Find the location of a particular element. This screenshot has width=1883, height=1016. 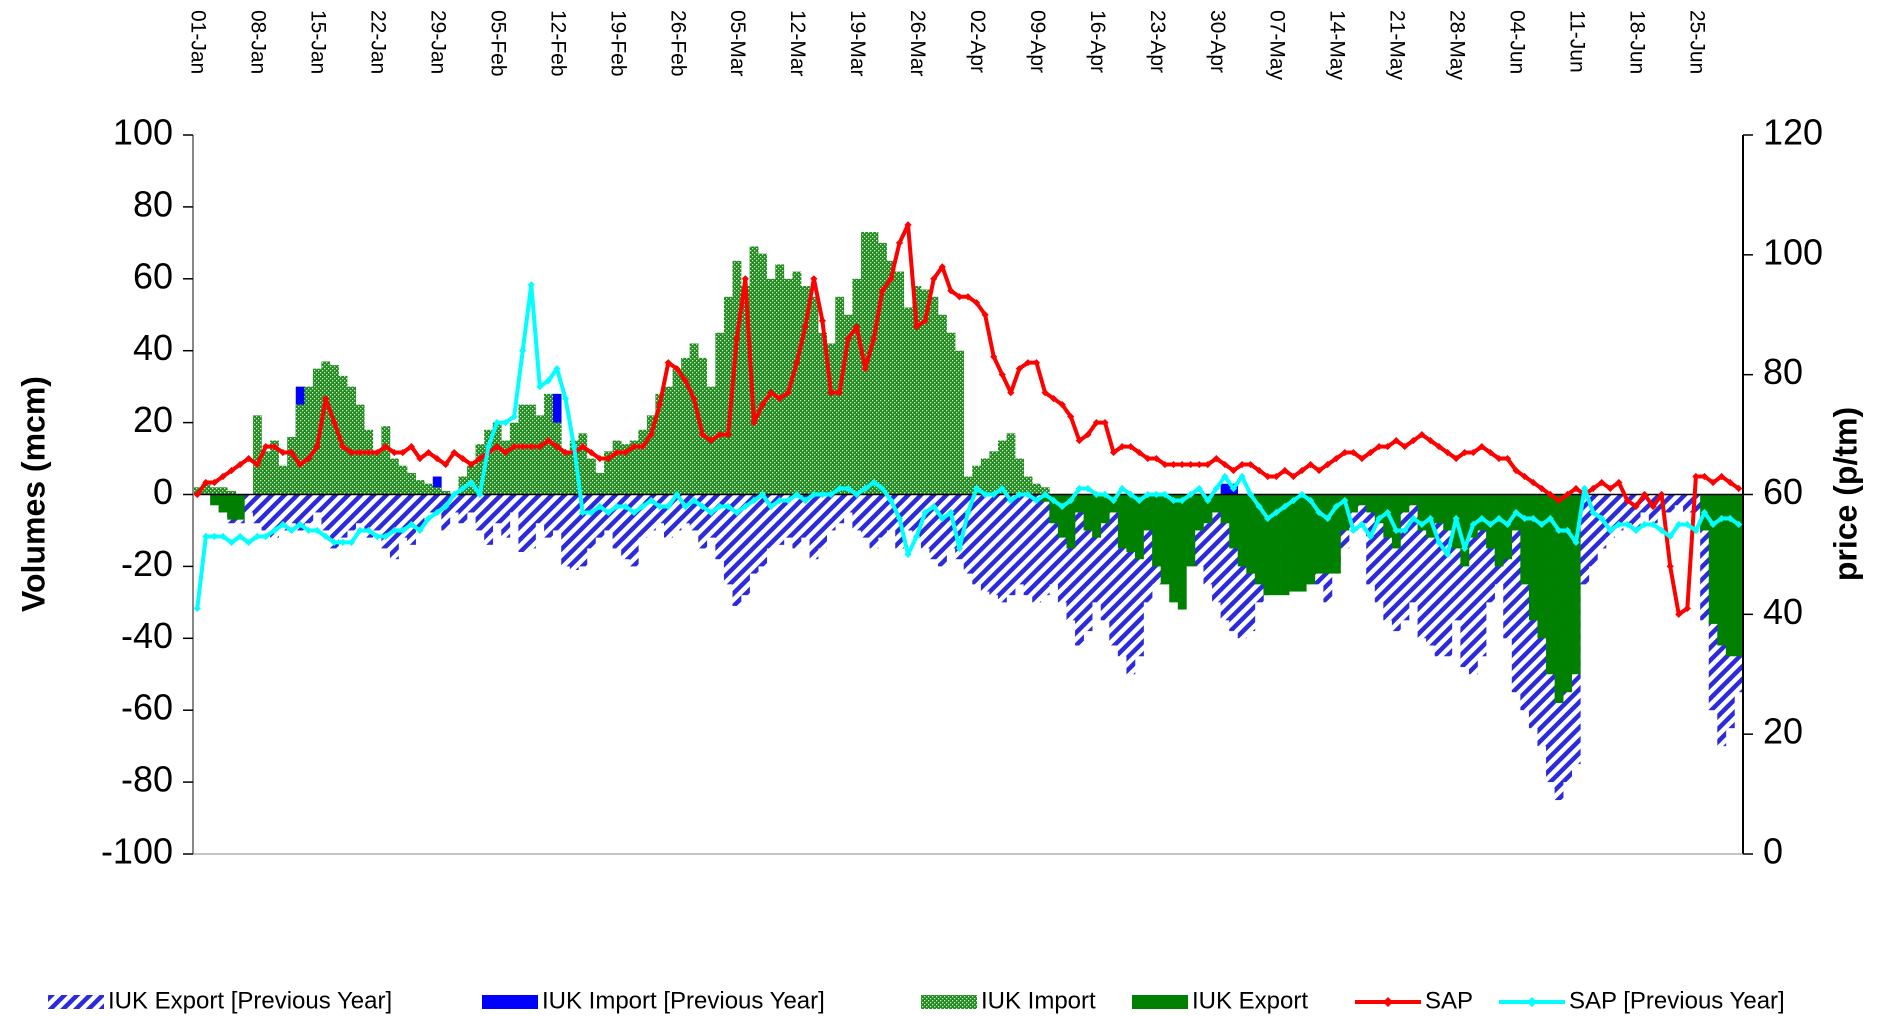

y-tick-label: 60 is located at coordinates (153, 275).